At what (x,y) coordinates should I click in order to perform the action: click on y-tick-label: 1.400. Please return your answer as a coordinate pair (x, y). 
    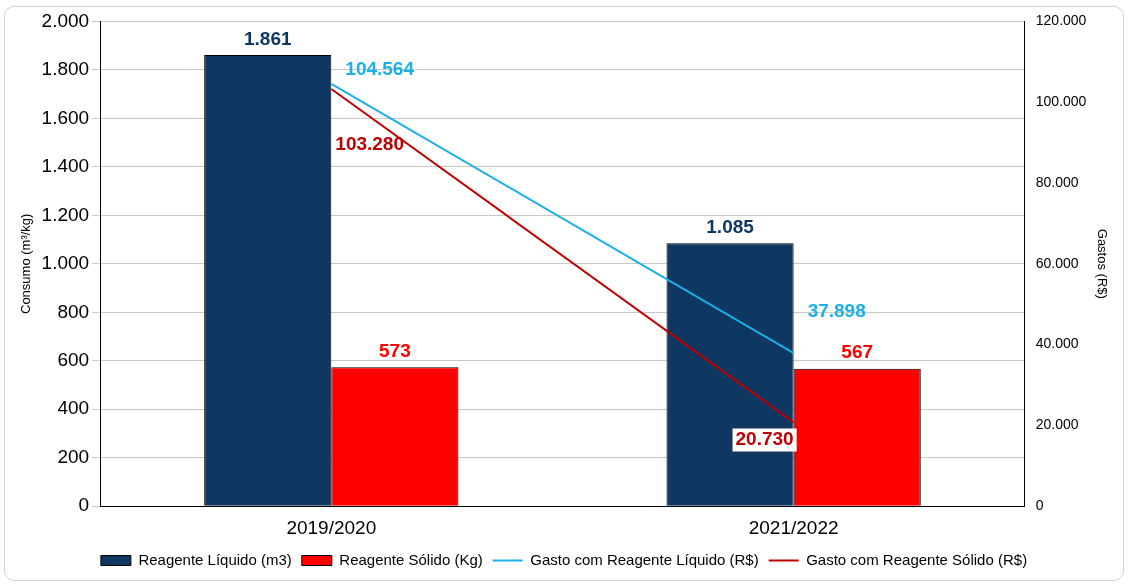
    Looking at the image, I should click on (65, 166).